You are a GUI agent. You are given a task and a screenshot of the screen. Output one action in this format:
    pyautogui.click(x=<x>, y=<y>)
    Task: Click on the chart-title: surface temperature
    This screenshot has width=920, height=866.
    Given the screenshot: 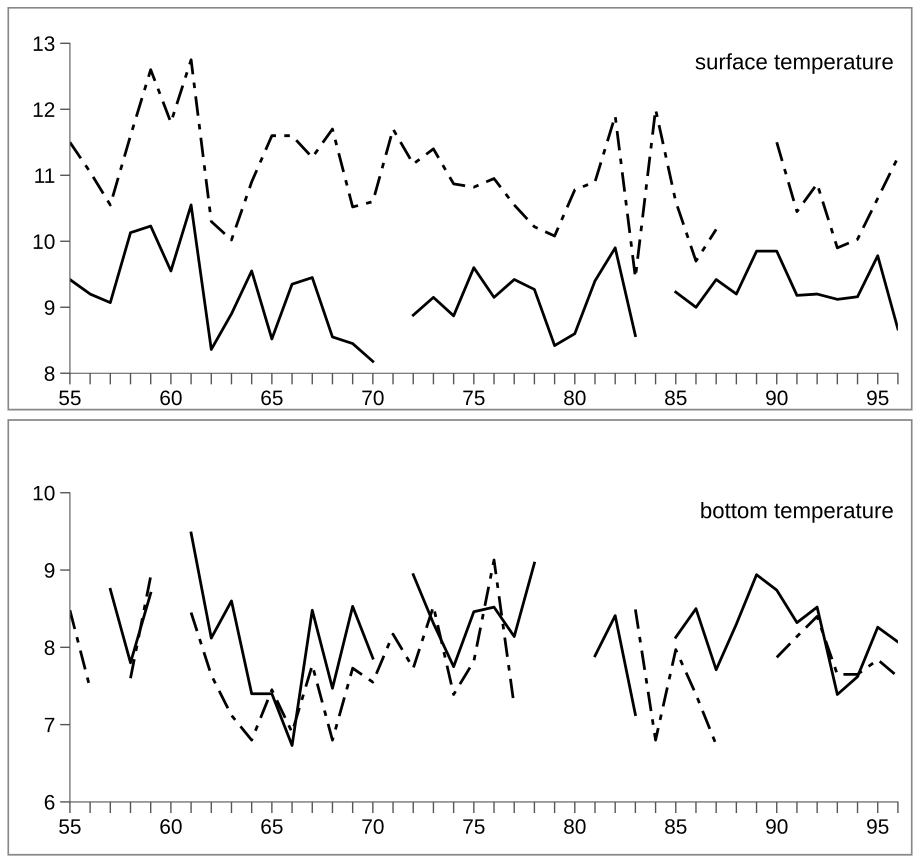 What is the action you would take?
    pyautogui.click(x=794, y=63)
    